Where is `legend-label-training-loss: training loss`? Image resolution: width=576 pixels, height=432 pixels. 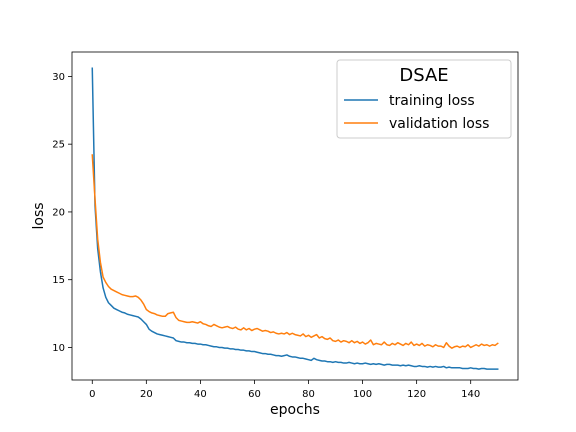 legend-label-training-loss: training loss is located at coordinates (432, 101).